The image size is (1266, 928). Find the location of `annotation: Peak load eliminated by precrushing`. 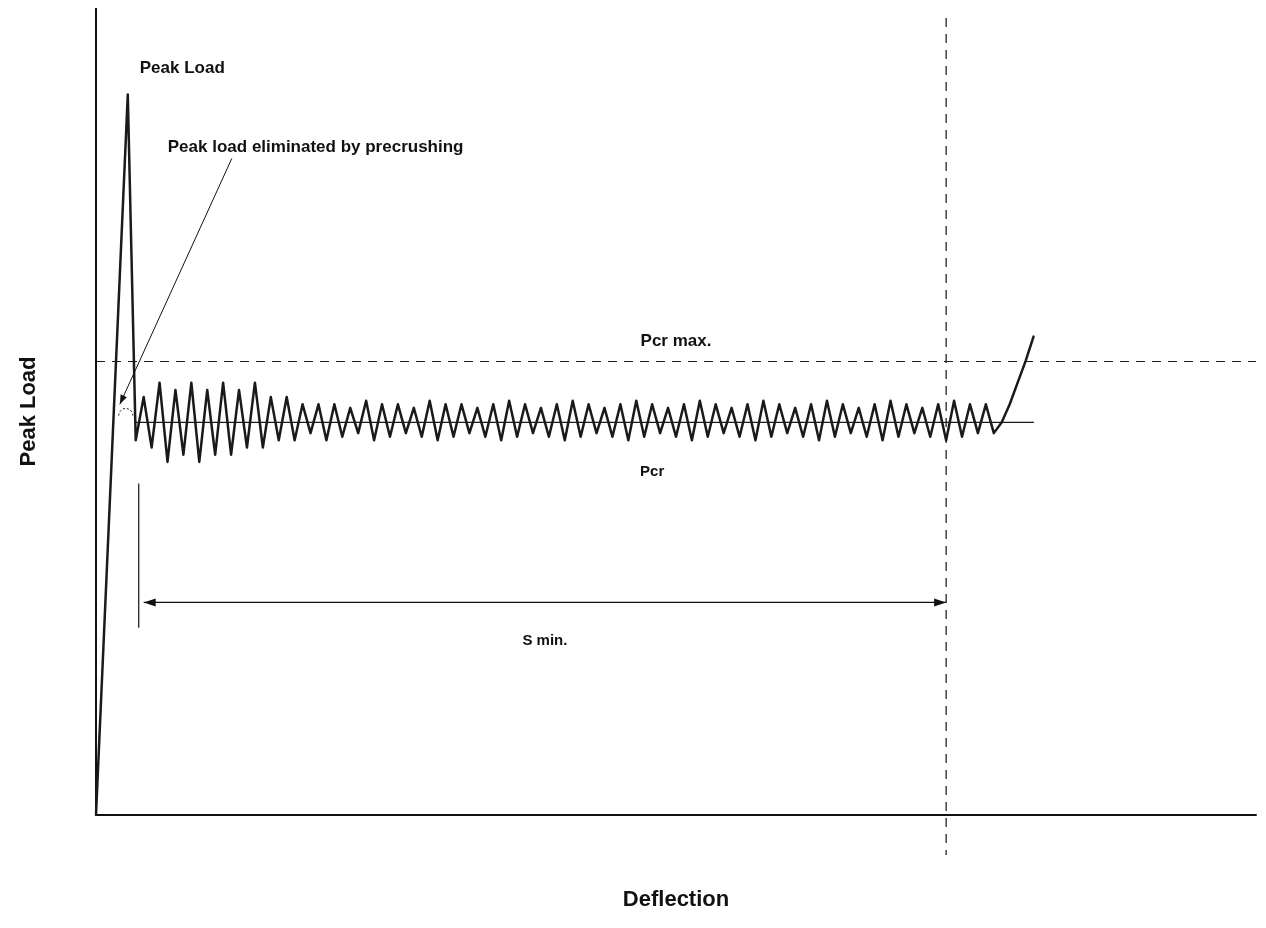

annotation: Peak load eliminated by precrushing is located at coordinates (315, 147).